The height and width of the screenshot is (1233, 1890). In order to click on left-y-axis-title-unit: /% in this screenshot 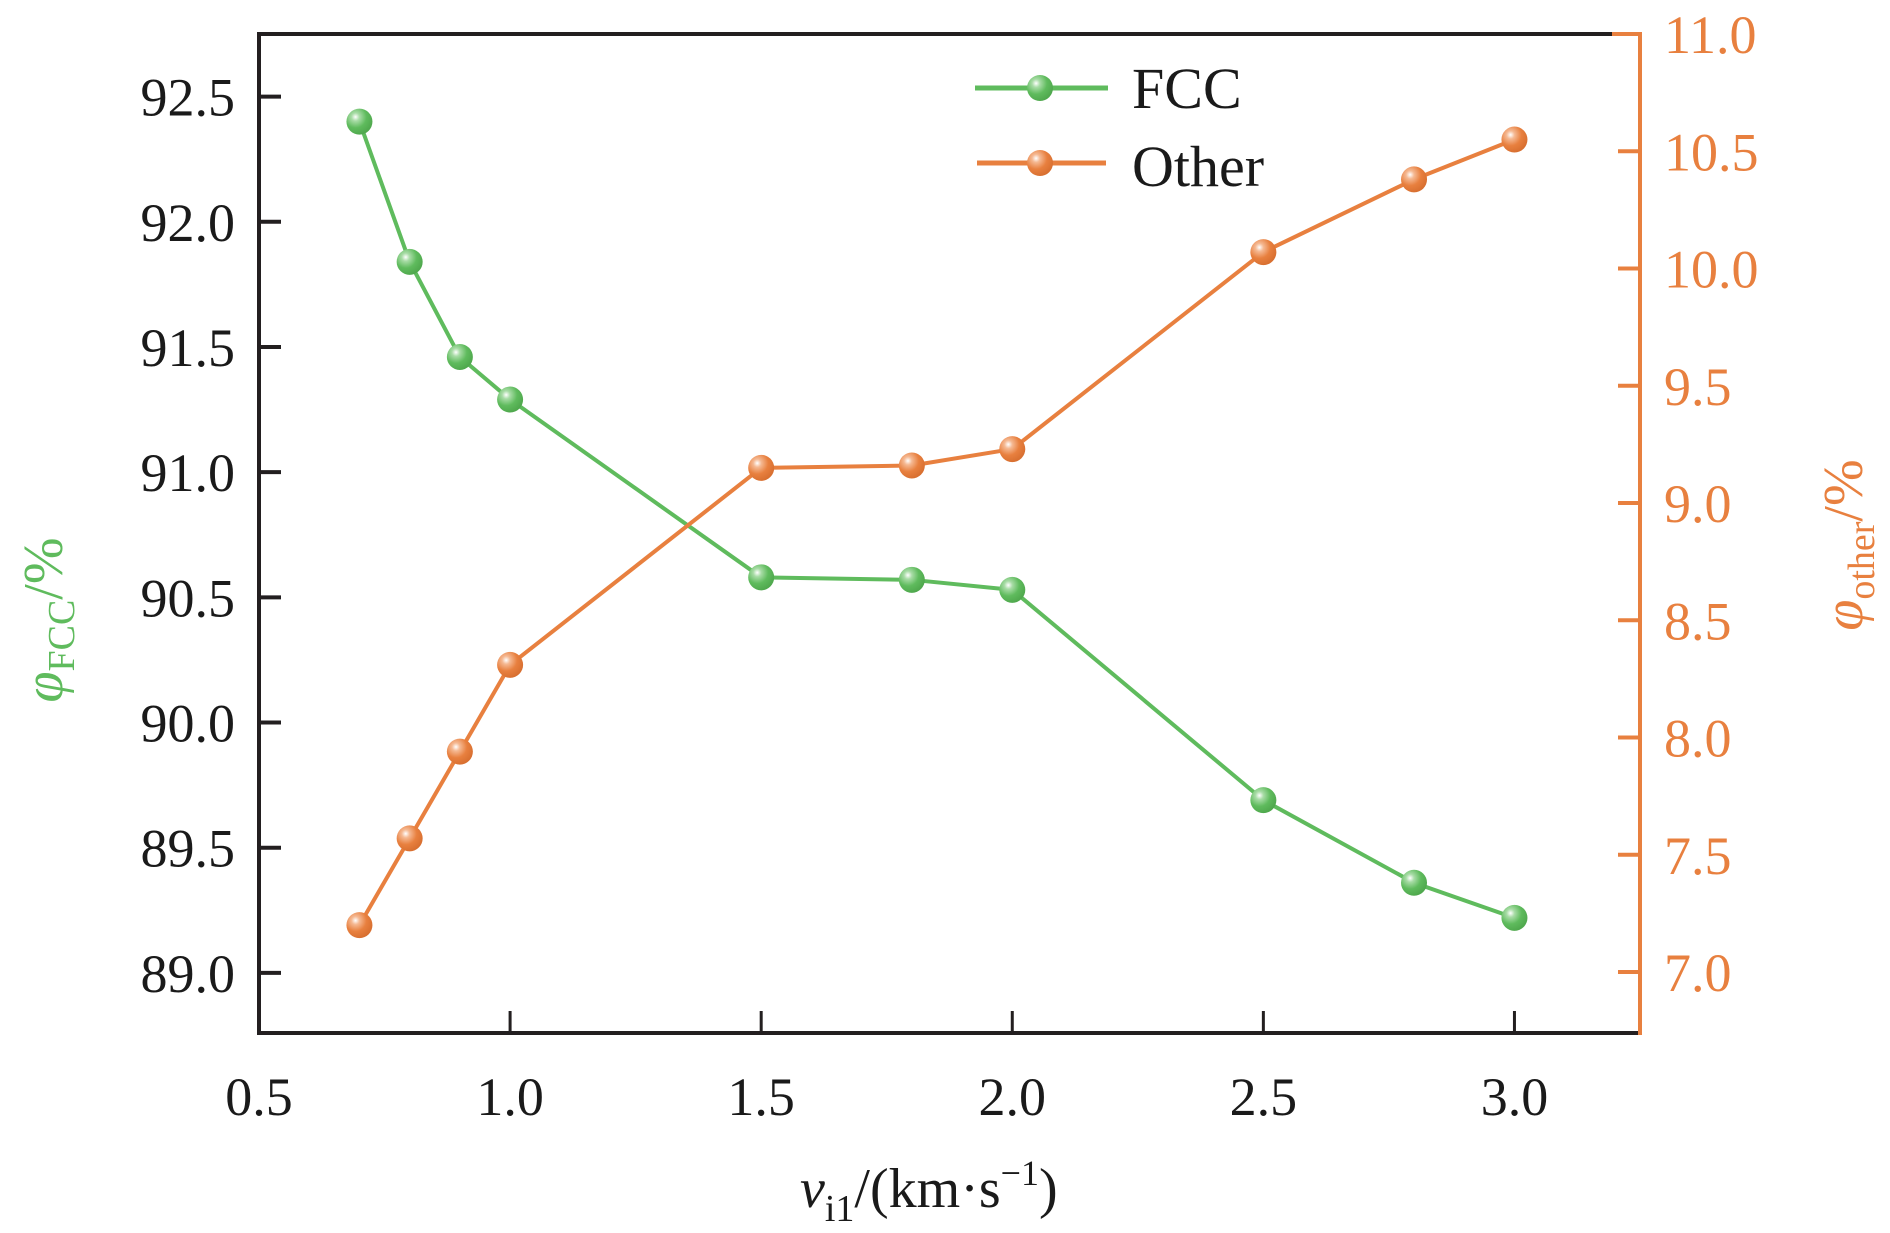, I will do `click(44, 568)`.